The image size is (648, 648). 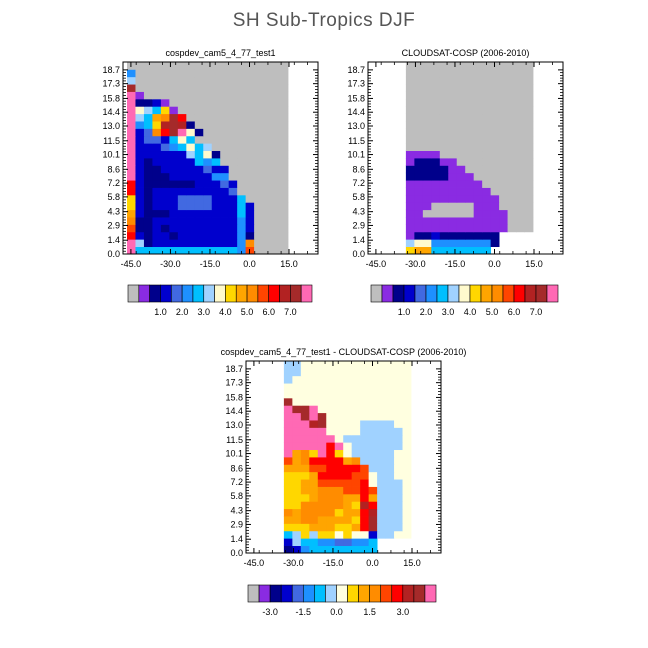 I want to click on y-tick-label: 0.0, so click(x=358, y=254).